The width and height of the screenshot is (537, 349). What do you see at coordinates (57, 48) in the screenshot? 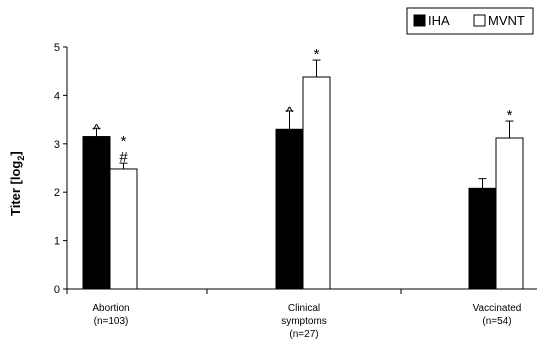
I see `y-tick-label: 5` at bounding box center [57, 48].